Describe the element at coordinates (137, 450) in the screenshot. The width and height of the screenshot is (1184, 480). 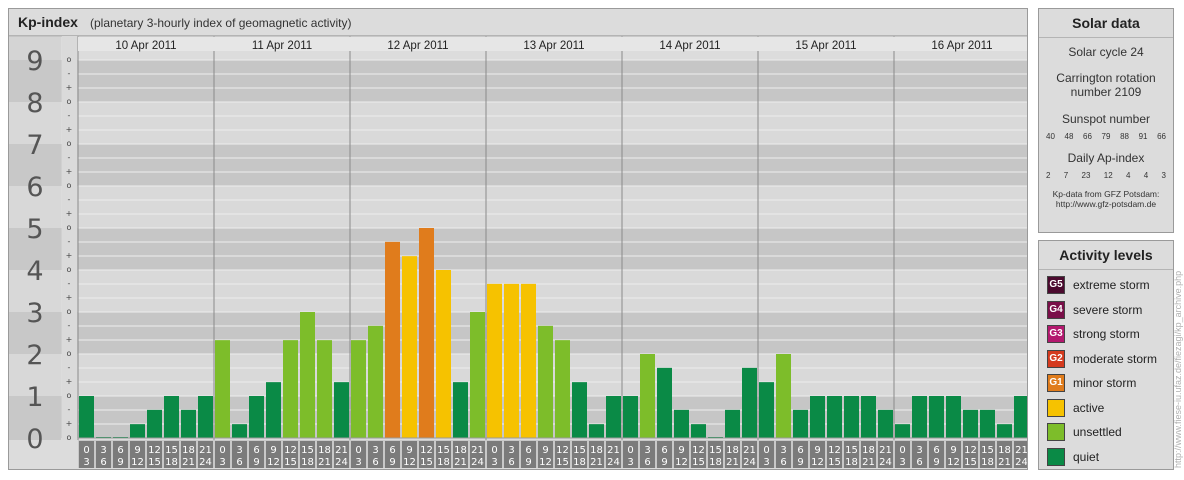
I see `x-interval-start: 9` at that location.